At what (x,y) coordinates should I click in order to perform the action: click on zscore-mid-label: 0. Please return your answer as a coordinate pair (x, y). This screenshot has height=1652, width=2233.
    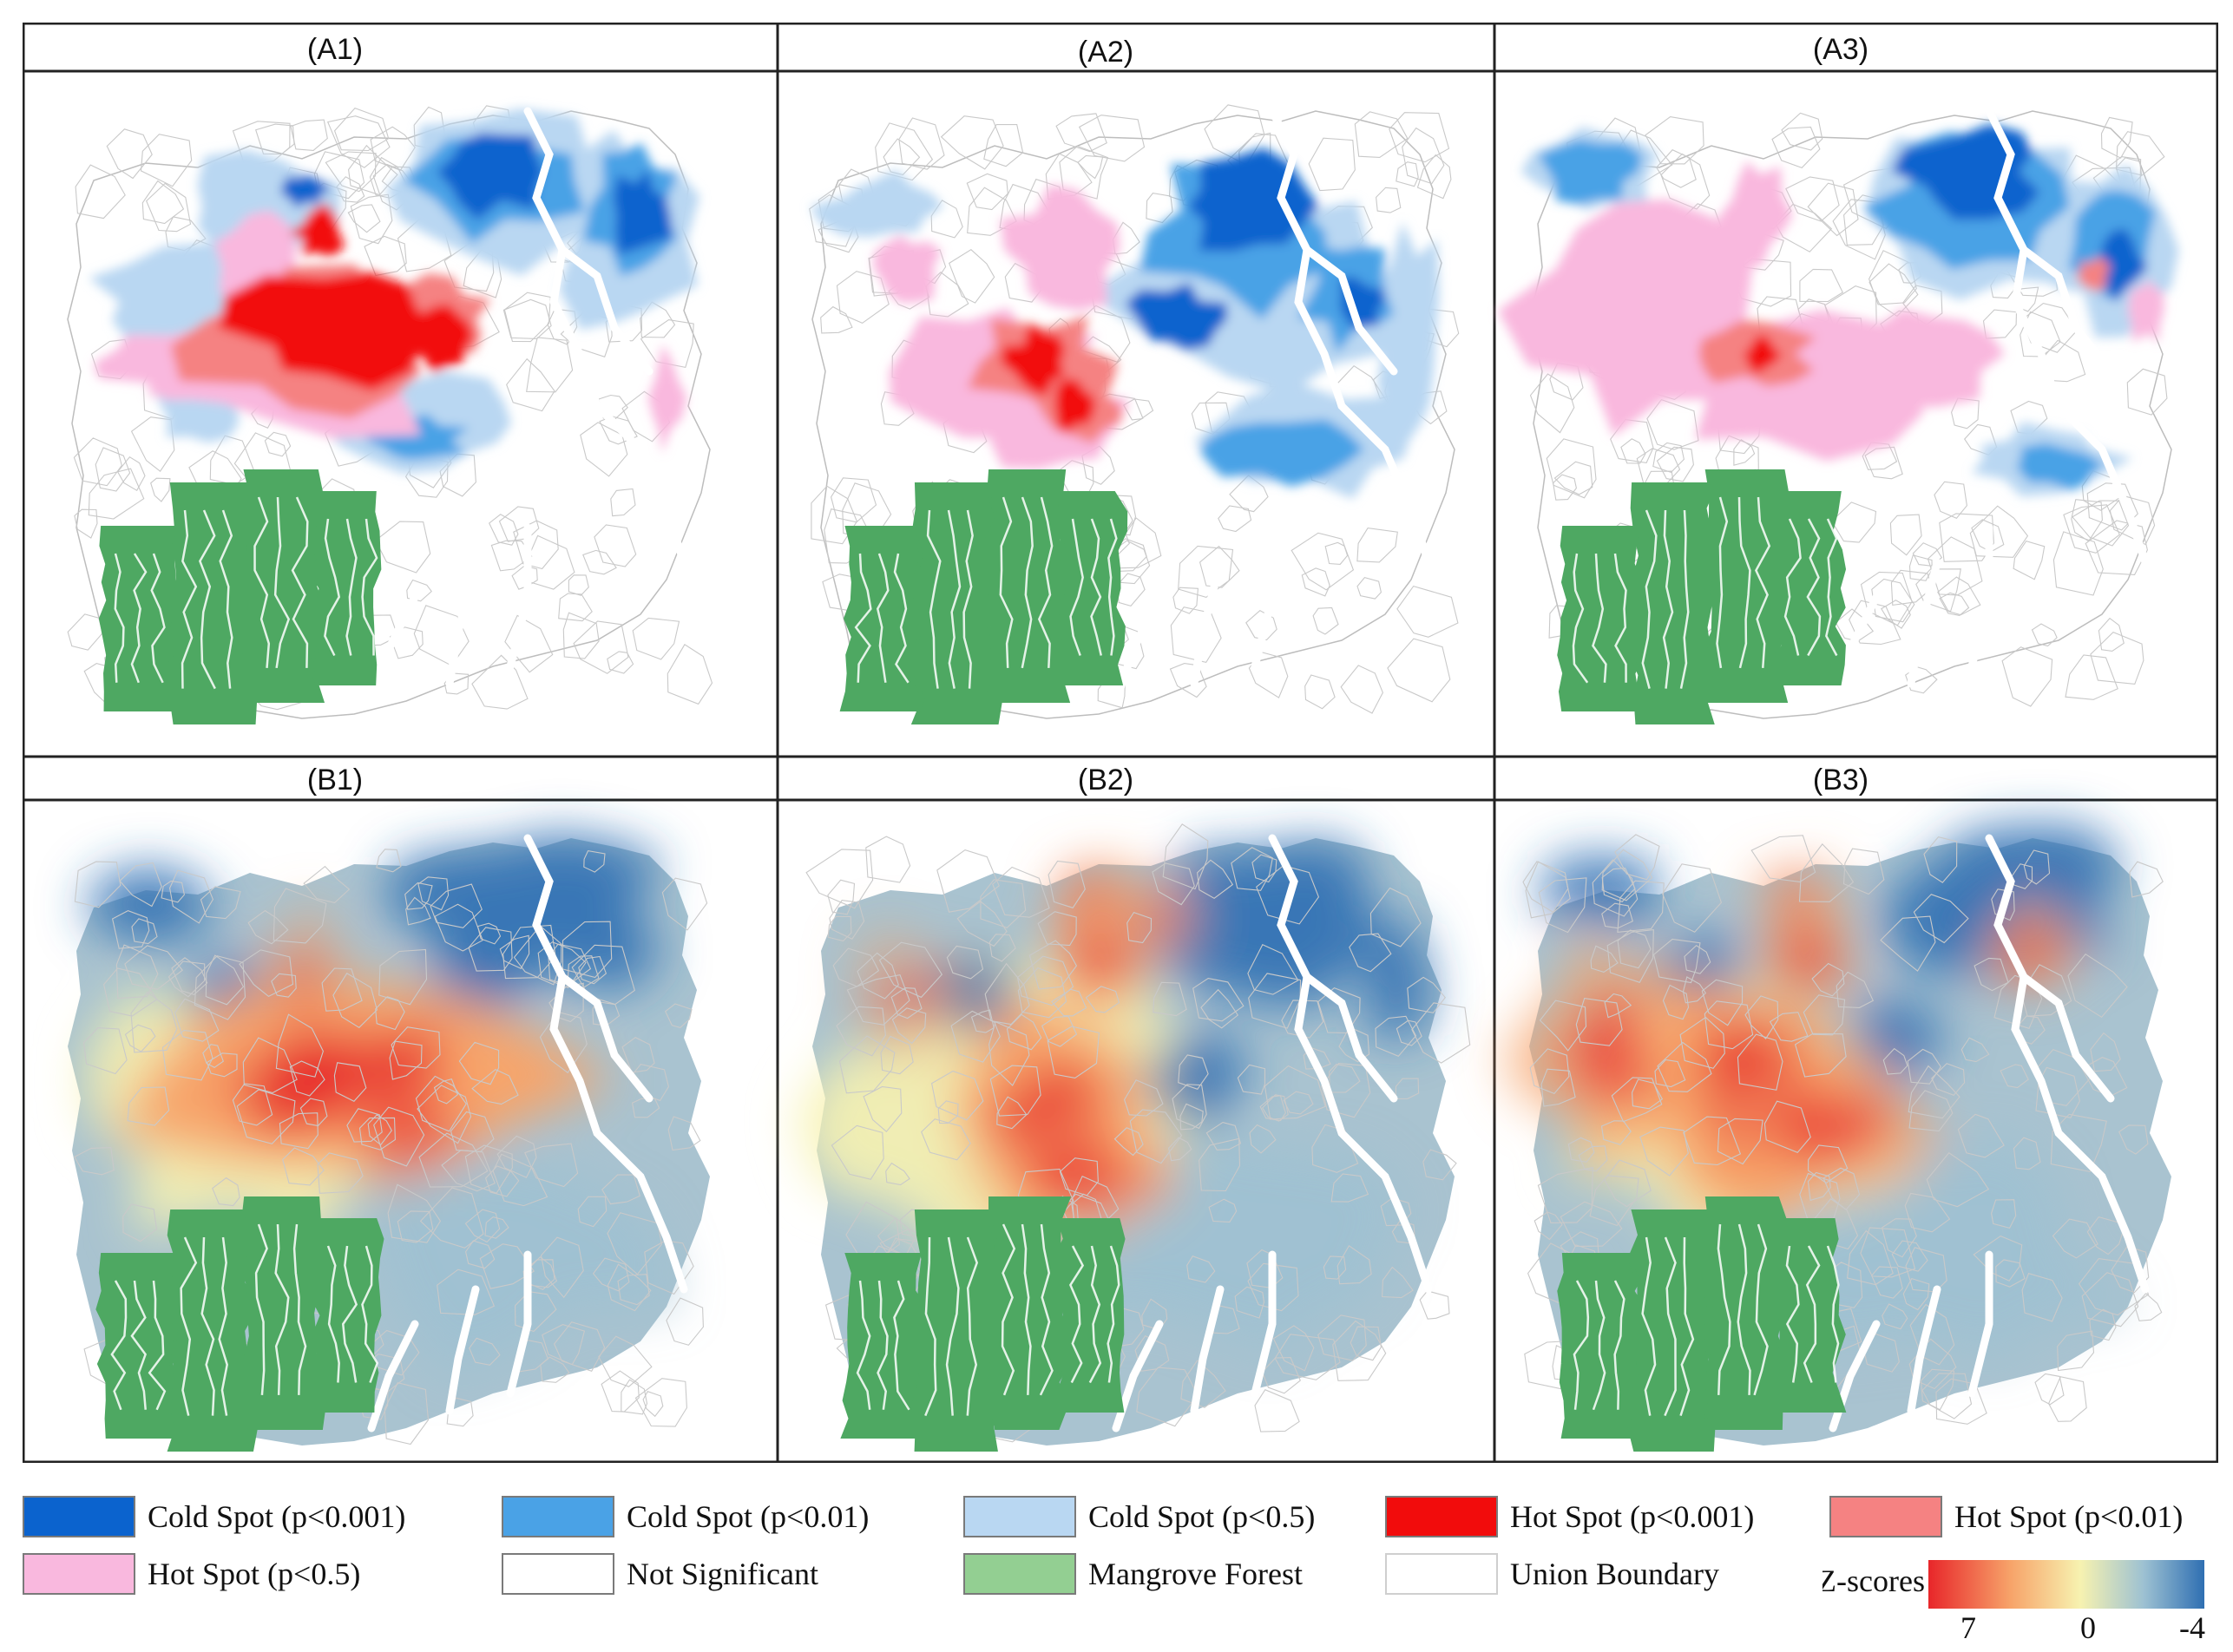
    Looking at the image, I should click on (2088, 1627).